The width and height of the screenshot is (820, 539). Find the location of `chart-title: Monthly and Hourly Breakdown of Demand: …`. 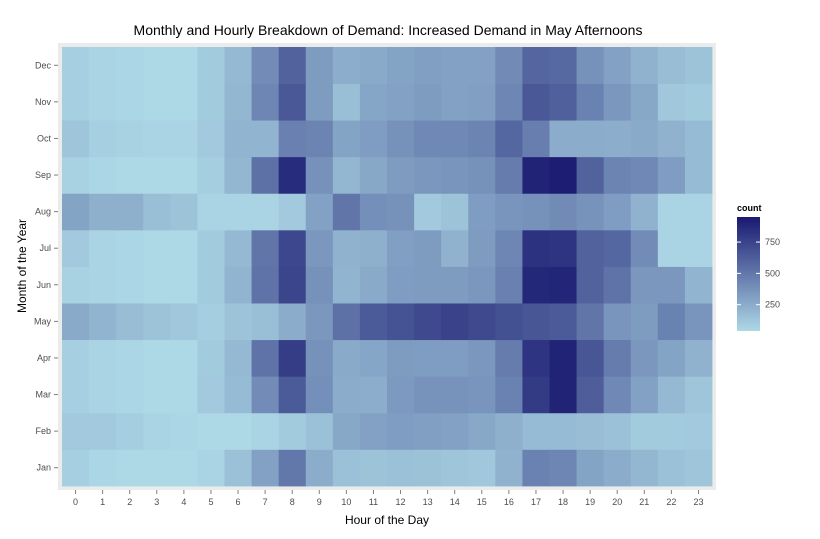

chart-title: Monthly and Hourly Breakdown of Demand: … is located at coordinates (388, 30).